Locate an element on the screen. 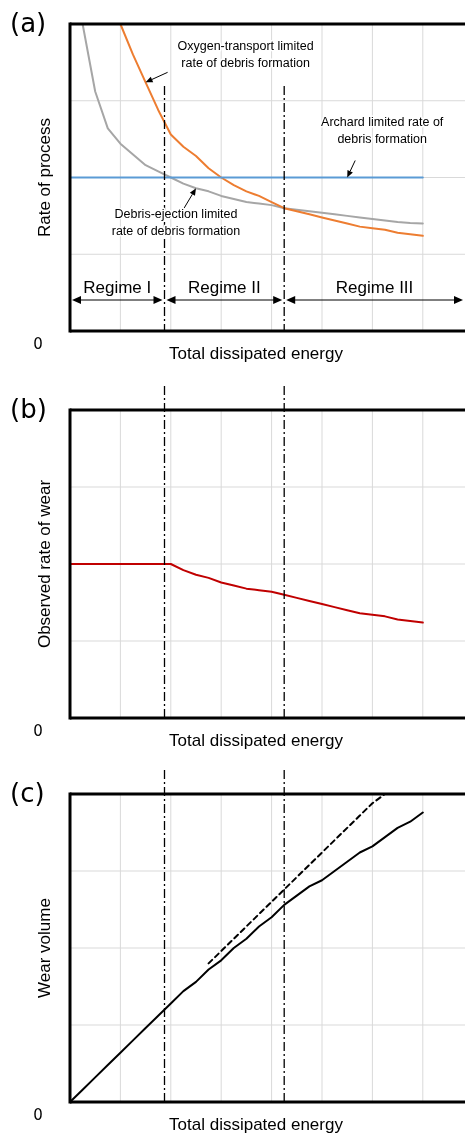 The image size is (465, 1137). annotation: Oxygen-transport limited rate of debris formation is located at coordinates (245, 54).